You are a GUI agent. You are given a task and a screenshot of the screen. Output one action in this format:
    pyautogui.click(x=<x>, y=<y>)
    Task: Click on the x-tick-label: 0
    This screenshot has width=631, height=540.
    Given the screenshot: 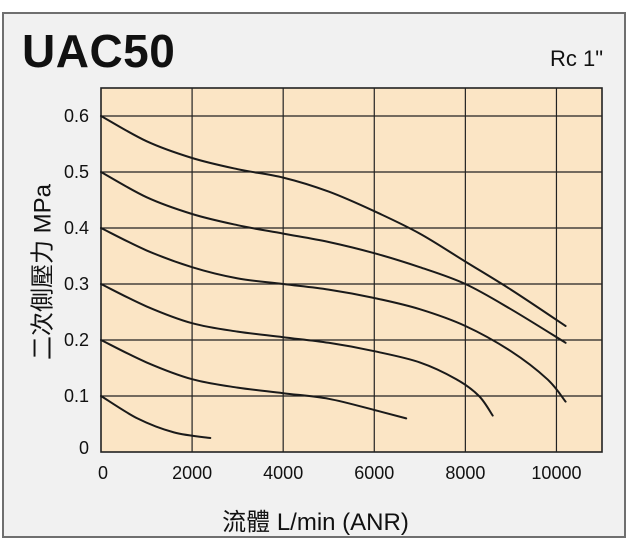 What is the action you would take?
    pyautogui.click(x=103, y=473)
    